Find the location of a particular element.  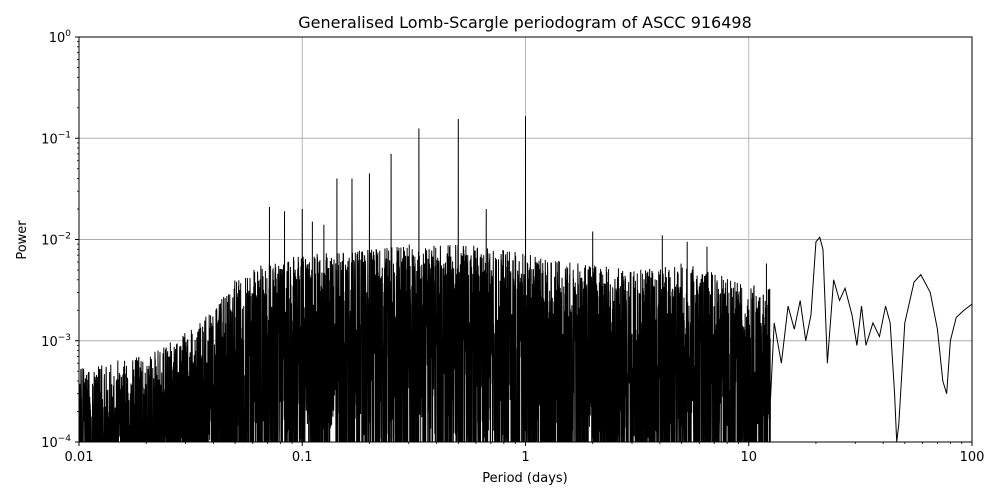

y-axis: 10⁻⁴ 10⁻³ 10⁻² 10⁻¹ 10⁰ is located at coordinates (60, 240).